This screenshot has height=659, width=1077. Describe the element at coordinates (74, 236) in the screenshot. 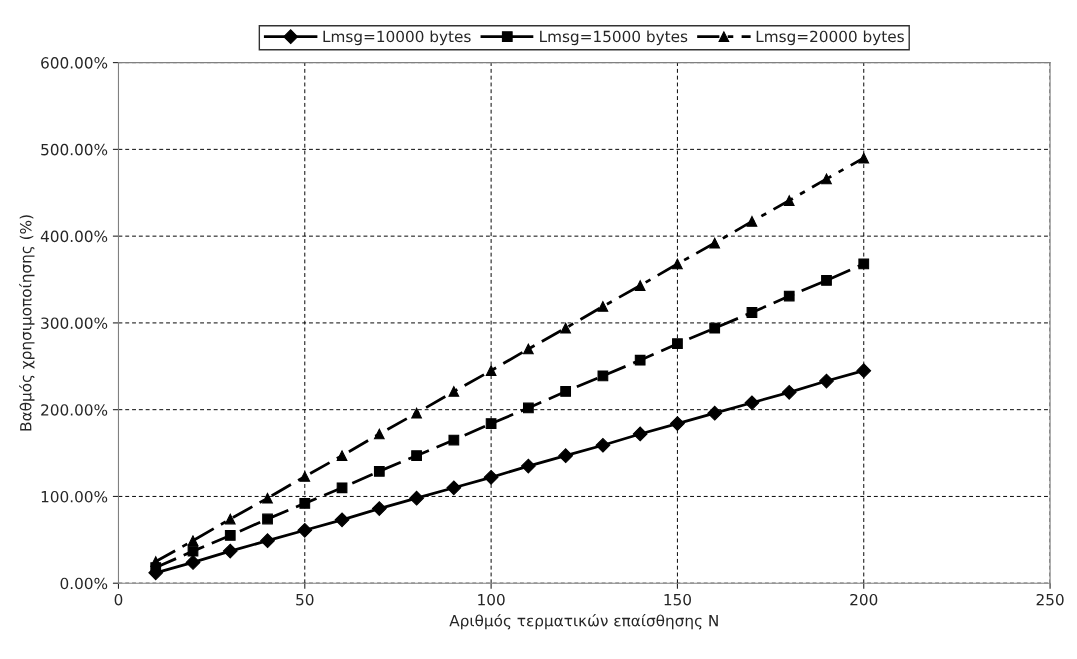

I see `y-tick-label: 400.00%` at that location.